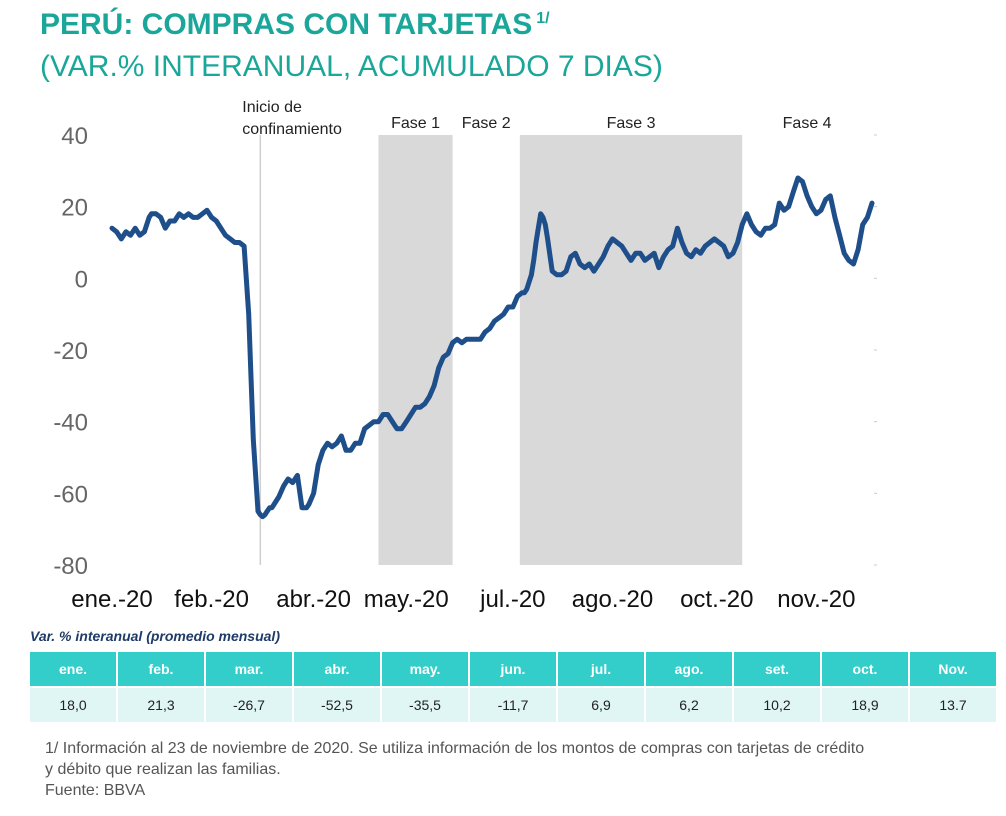 This screenshot has height=816, width=1006. I want to click on table-cell-3: -52,5, so click(337, 705).